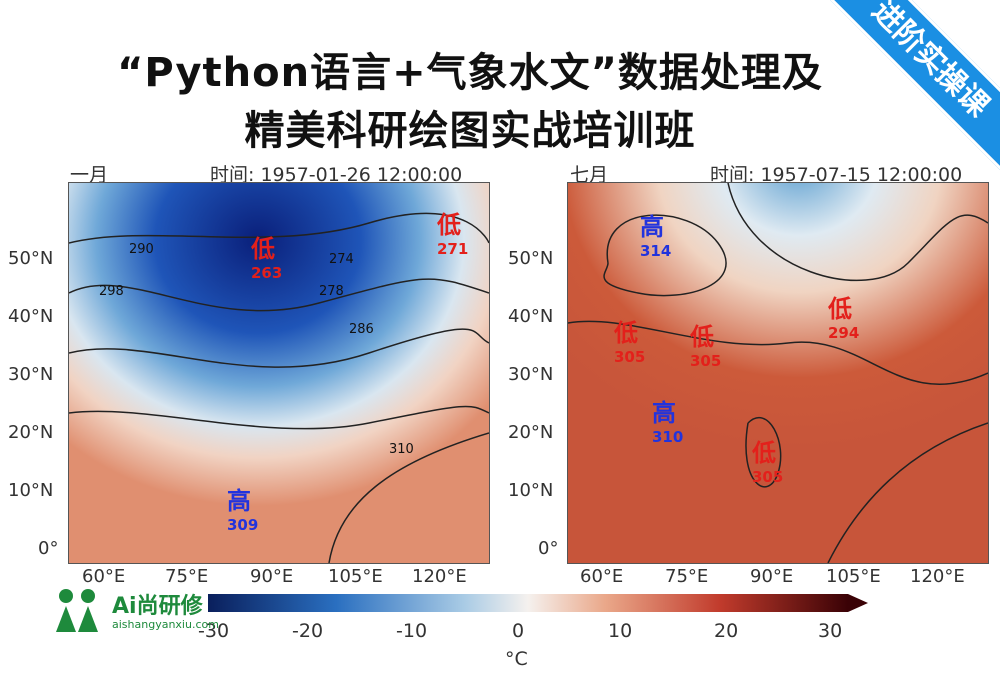  Describe the element at coordinates (77, 610) in the screenshot. I see `logo-icon` at that location.